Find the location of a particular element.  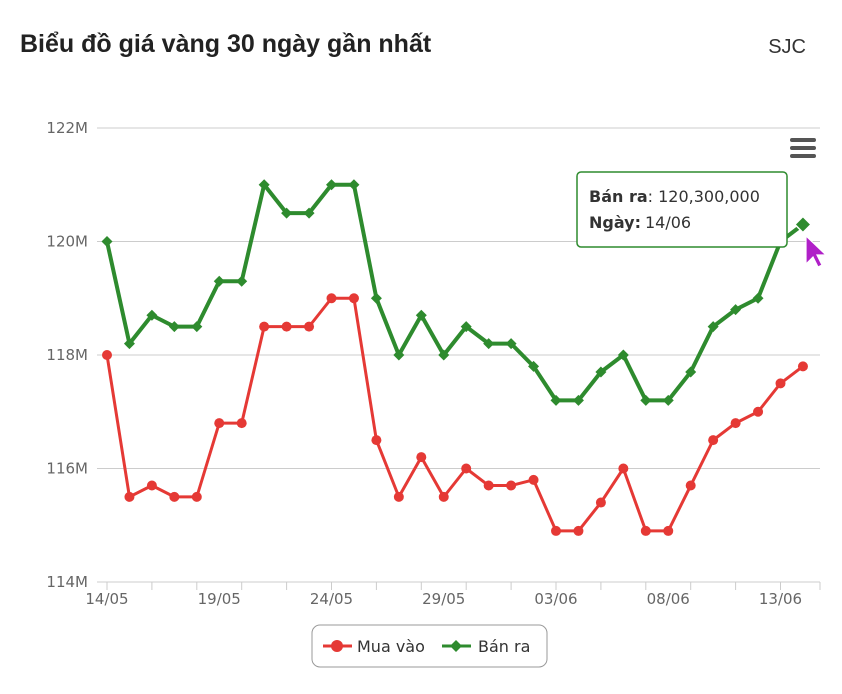

x-tick-label: 13/06 is located at coordinates (780, 599).